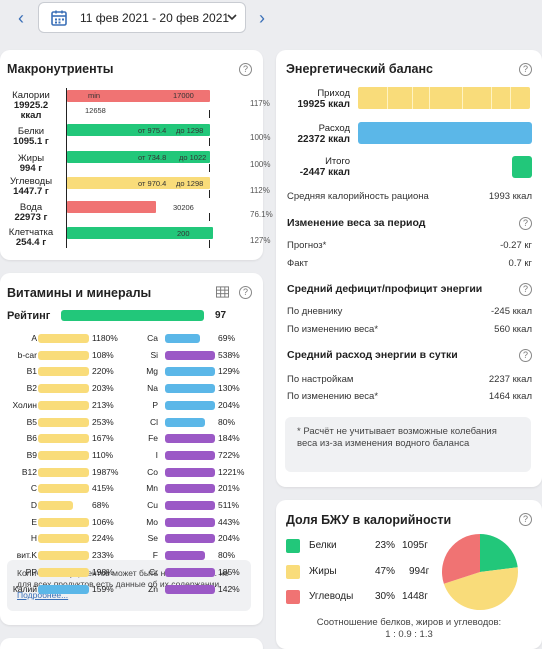 This screenshot has height=649, width=542. I want to click on macro-unit: ккал, so click(31, 115).